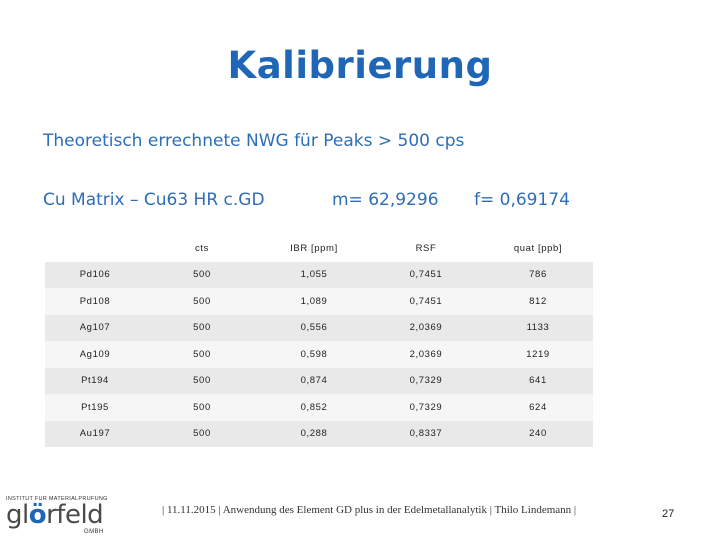  Describe the element at coordinates (95, 380) in the screenshot. I see `cell-element: Pt194` at that location.